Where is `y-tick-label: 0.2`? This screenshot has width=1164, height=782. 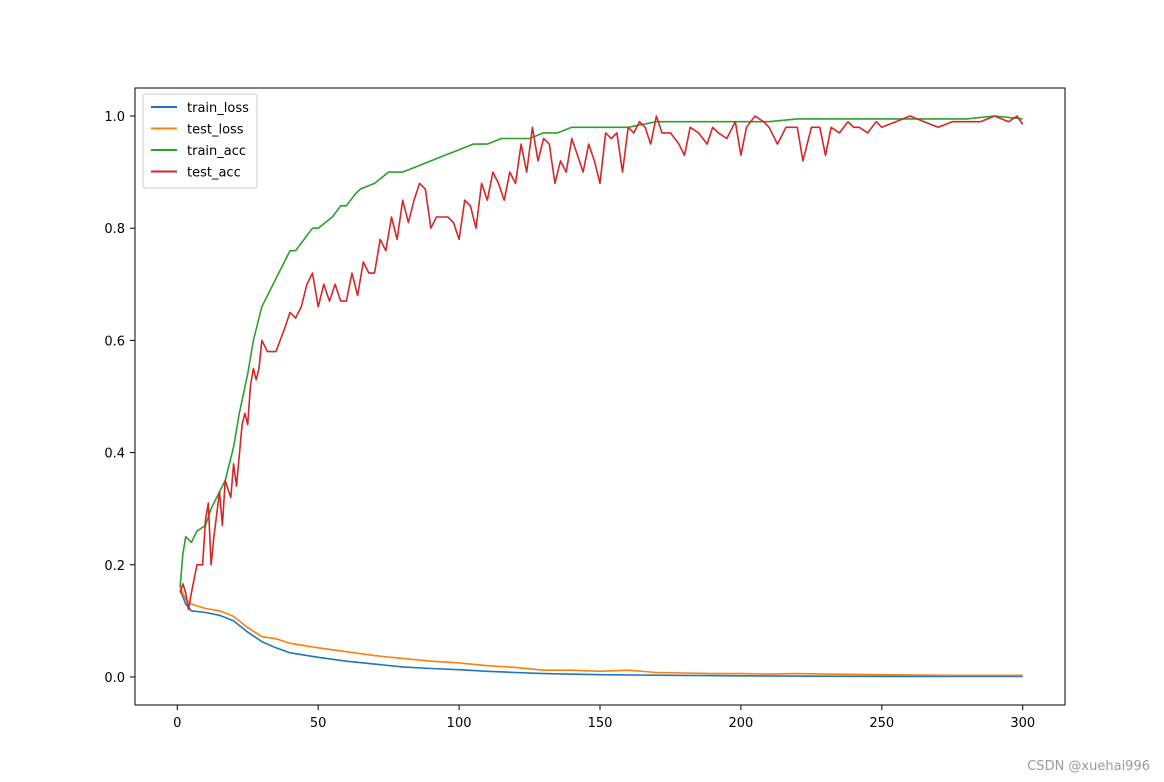 y-tick-label: 0.2 is located at coordinates (114, 566).